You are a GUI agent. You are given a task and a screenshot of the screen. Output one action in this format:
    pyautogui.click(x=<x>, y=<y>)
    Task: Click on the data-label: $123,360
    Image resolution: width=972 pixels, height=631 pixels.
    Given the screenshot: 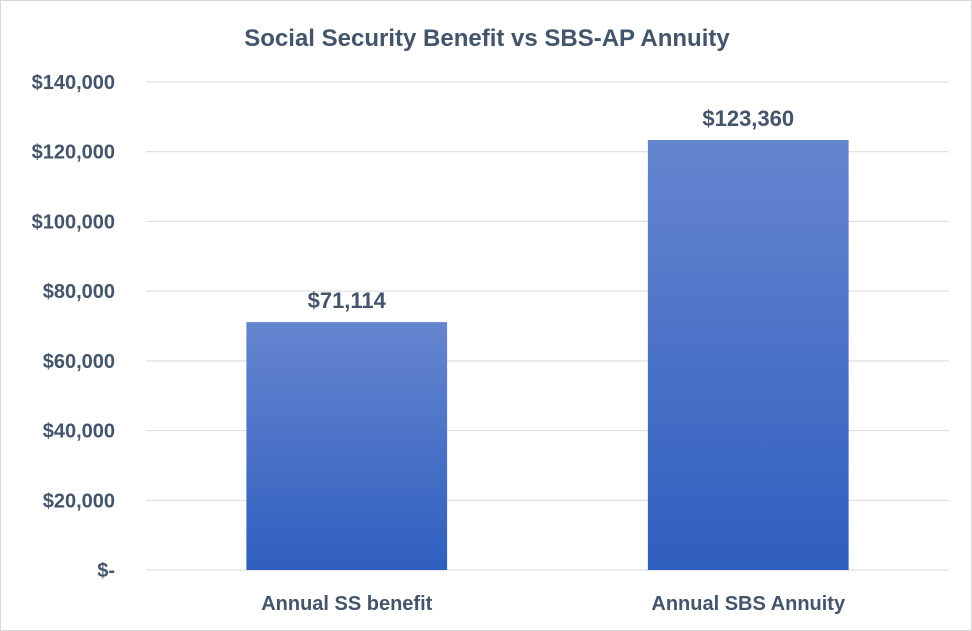 What is the action you would take?
    pyautogui.click(x=748, y=118)
    